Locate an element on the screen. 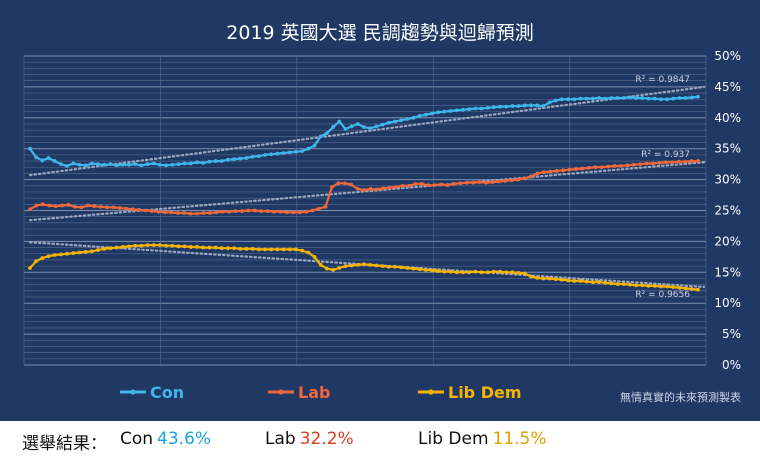  result-con-value: 43.6% is located at coordinates (184, 439).